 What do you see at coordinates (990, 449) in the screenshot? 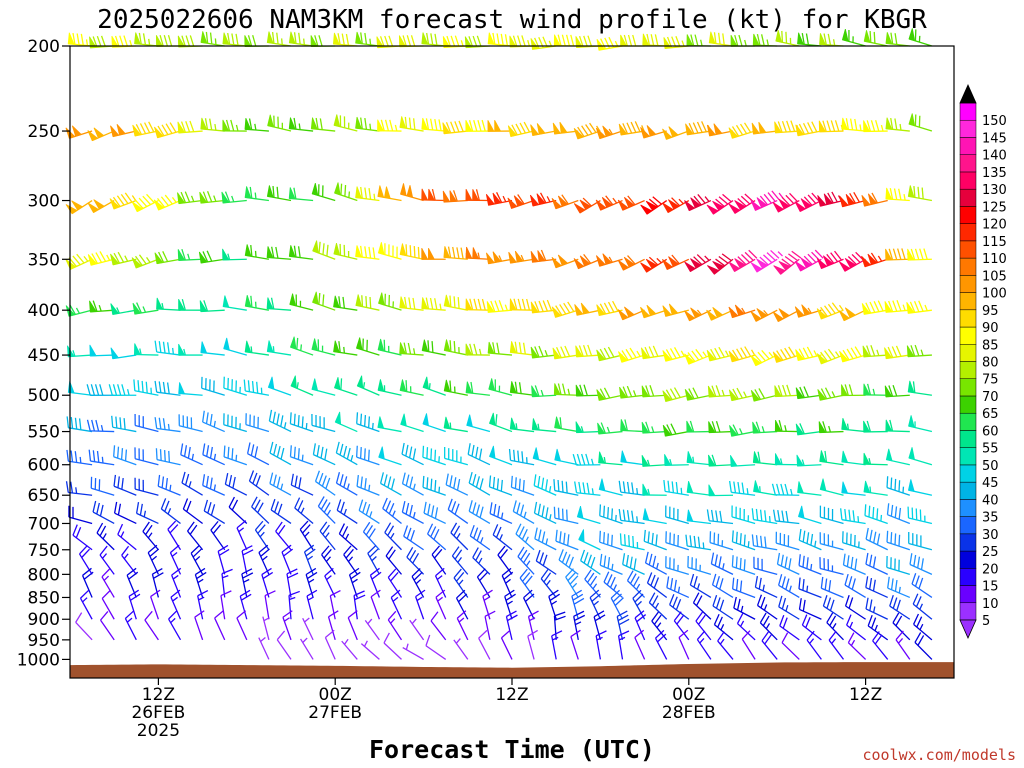
I see `colorbar-label: 55` at bounding box center [990, 449].